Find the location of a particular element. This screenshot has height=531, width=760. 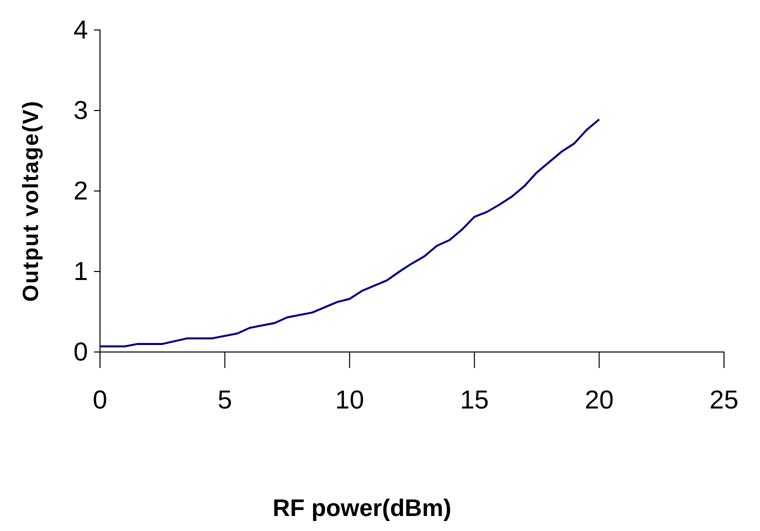

x-tick-label: 20 is located at coordinates (599, 399).